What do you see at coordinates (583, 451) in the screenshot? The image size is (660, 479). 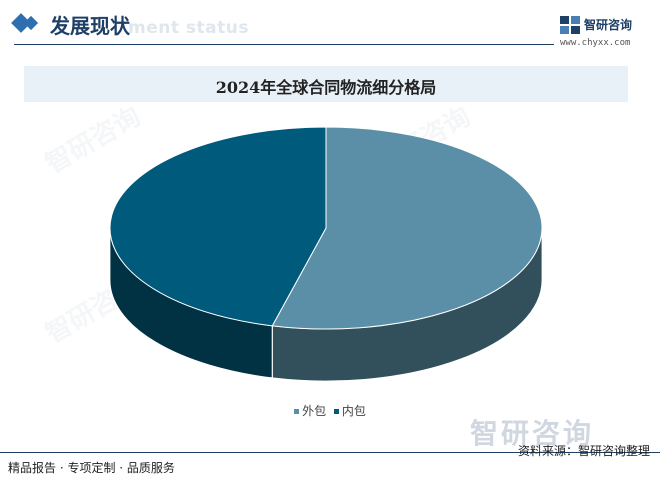 I see `footer-source: 资料来源：智研咨询整理` at bounding box center [583, 451].